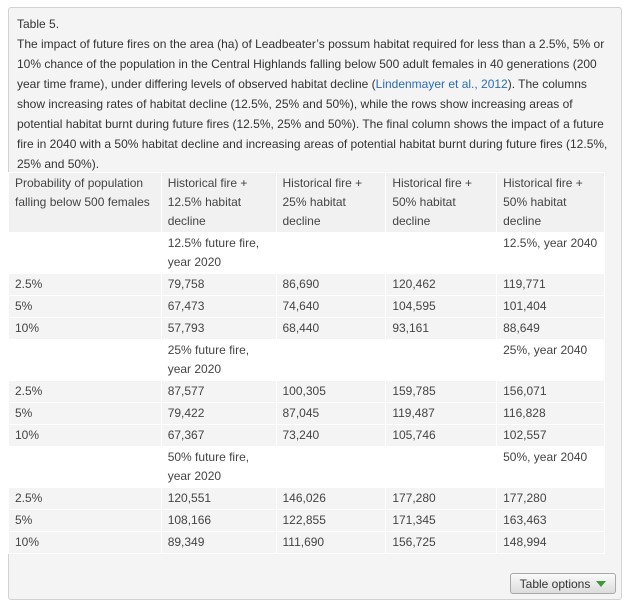 This screenshot has width=631, height=611. What do you see at coordinates (218, 306) in the screenshot?
I see `table-cell: 67,473` at bounding box center [218, 306].